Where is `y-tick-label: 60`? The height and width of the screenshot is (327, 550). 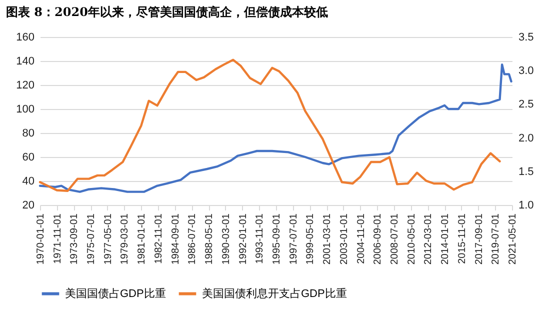 y-tick-label: 60 is located at coordinates (28, 158).